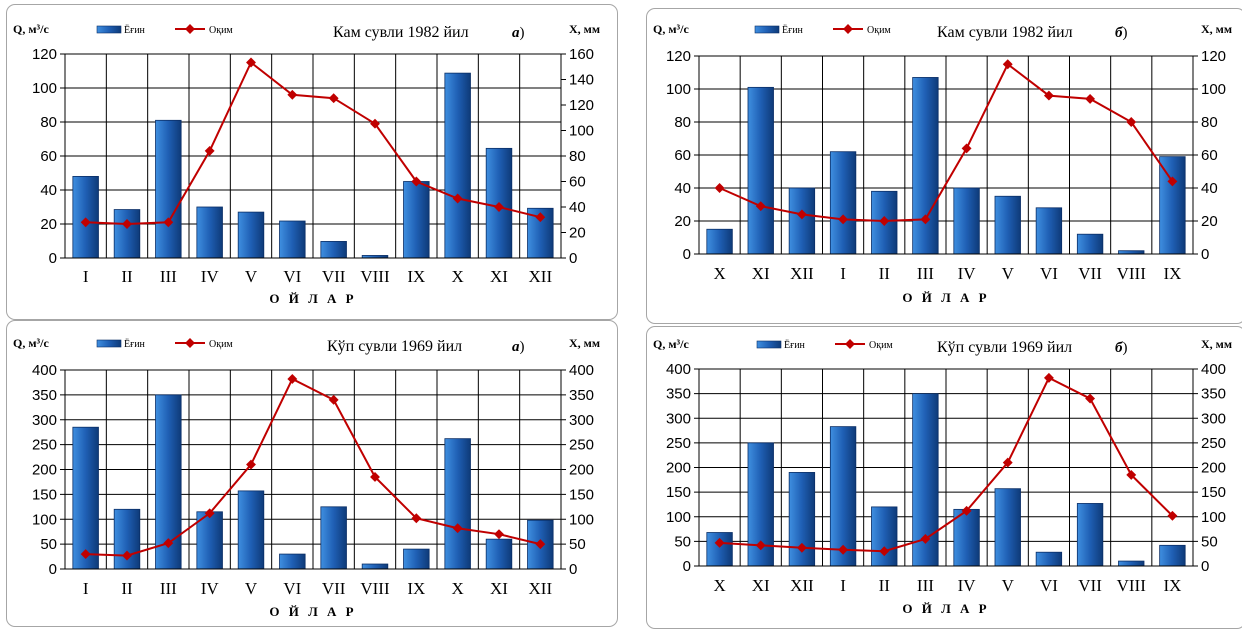  Describe the element at coordinates (577, 182) in the screenshot. I see `right-axis-tick-label: 60` at that location.